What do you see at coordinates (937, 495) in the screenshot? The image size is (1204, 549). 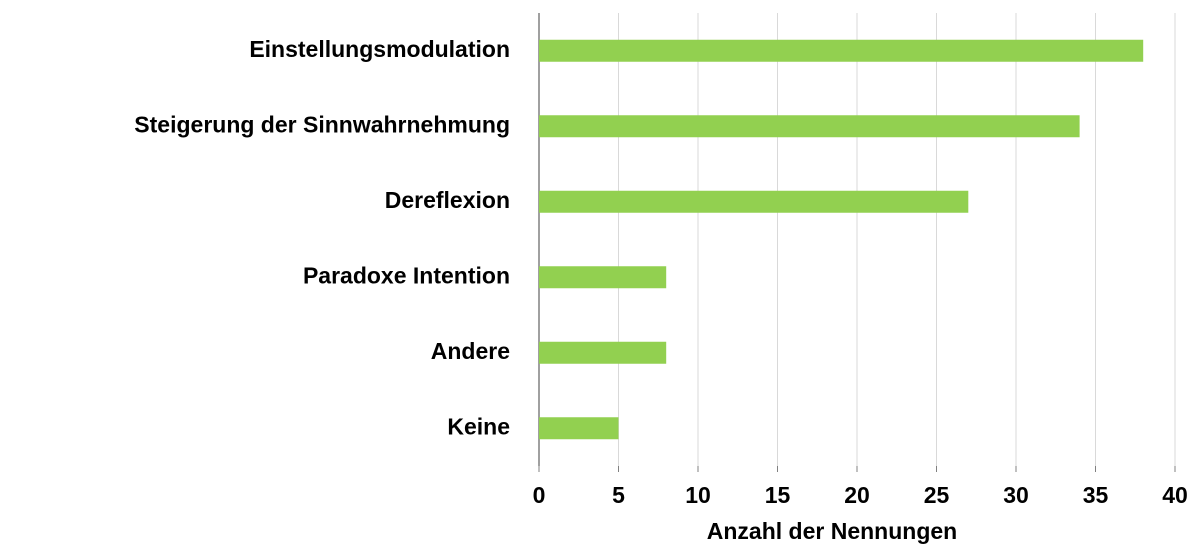 I see `x-tick-label: 25` at bounding box center [937, 495].